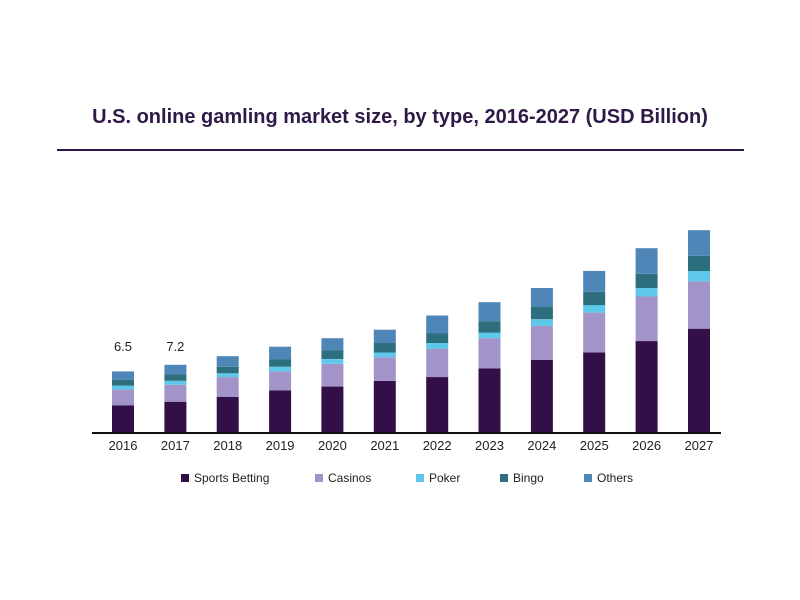 The image size is (800, 600). I want to click on bar-others-2022, so click(437, 324).